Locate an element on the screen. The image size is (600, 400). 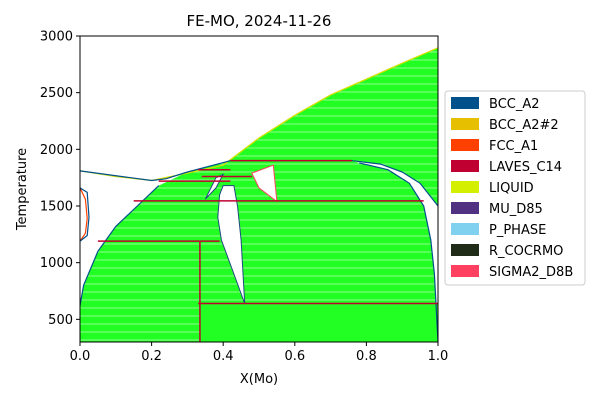
y-axis-label: Temperature is located at coordinates (22, 189).